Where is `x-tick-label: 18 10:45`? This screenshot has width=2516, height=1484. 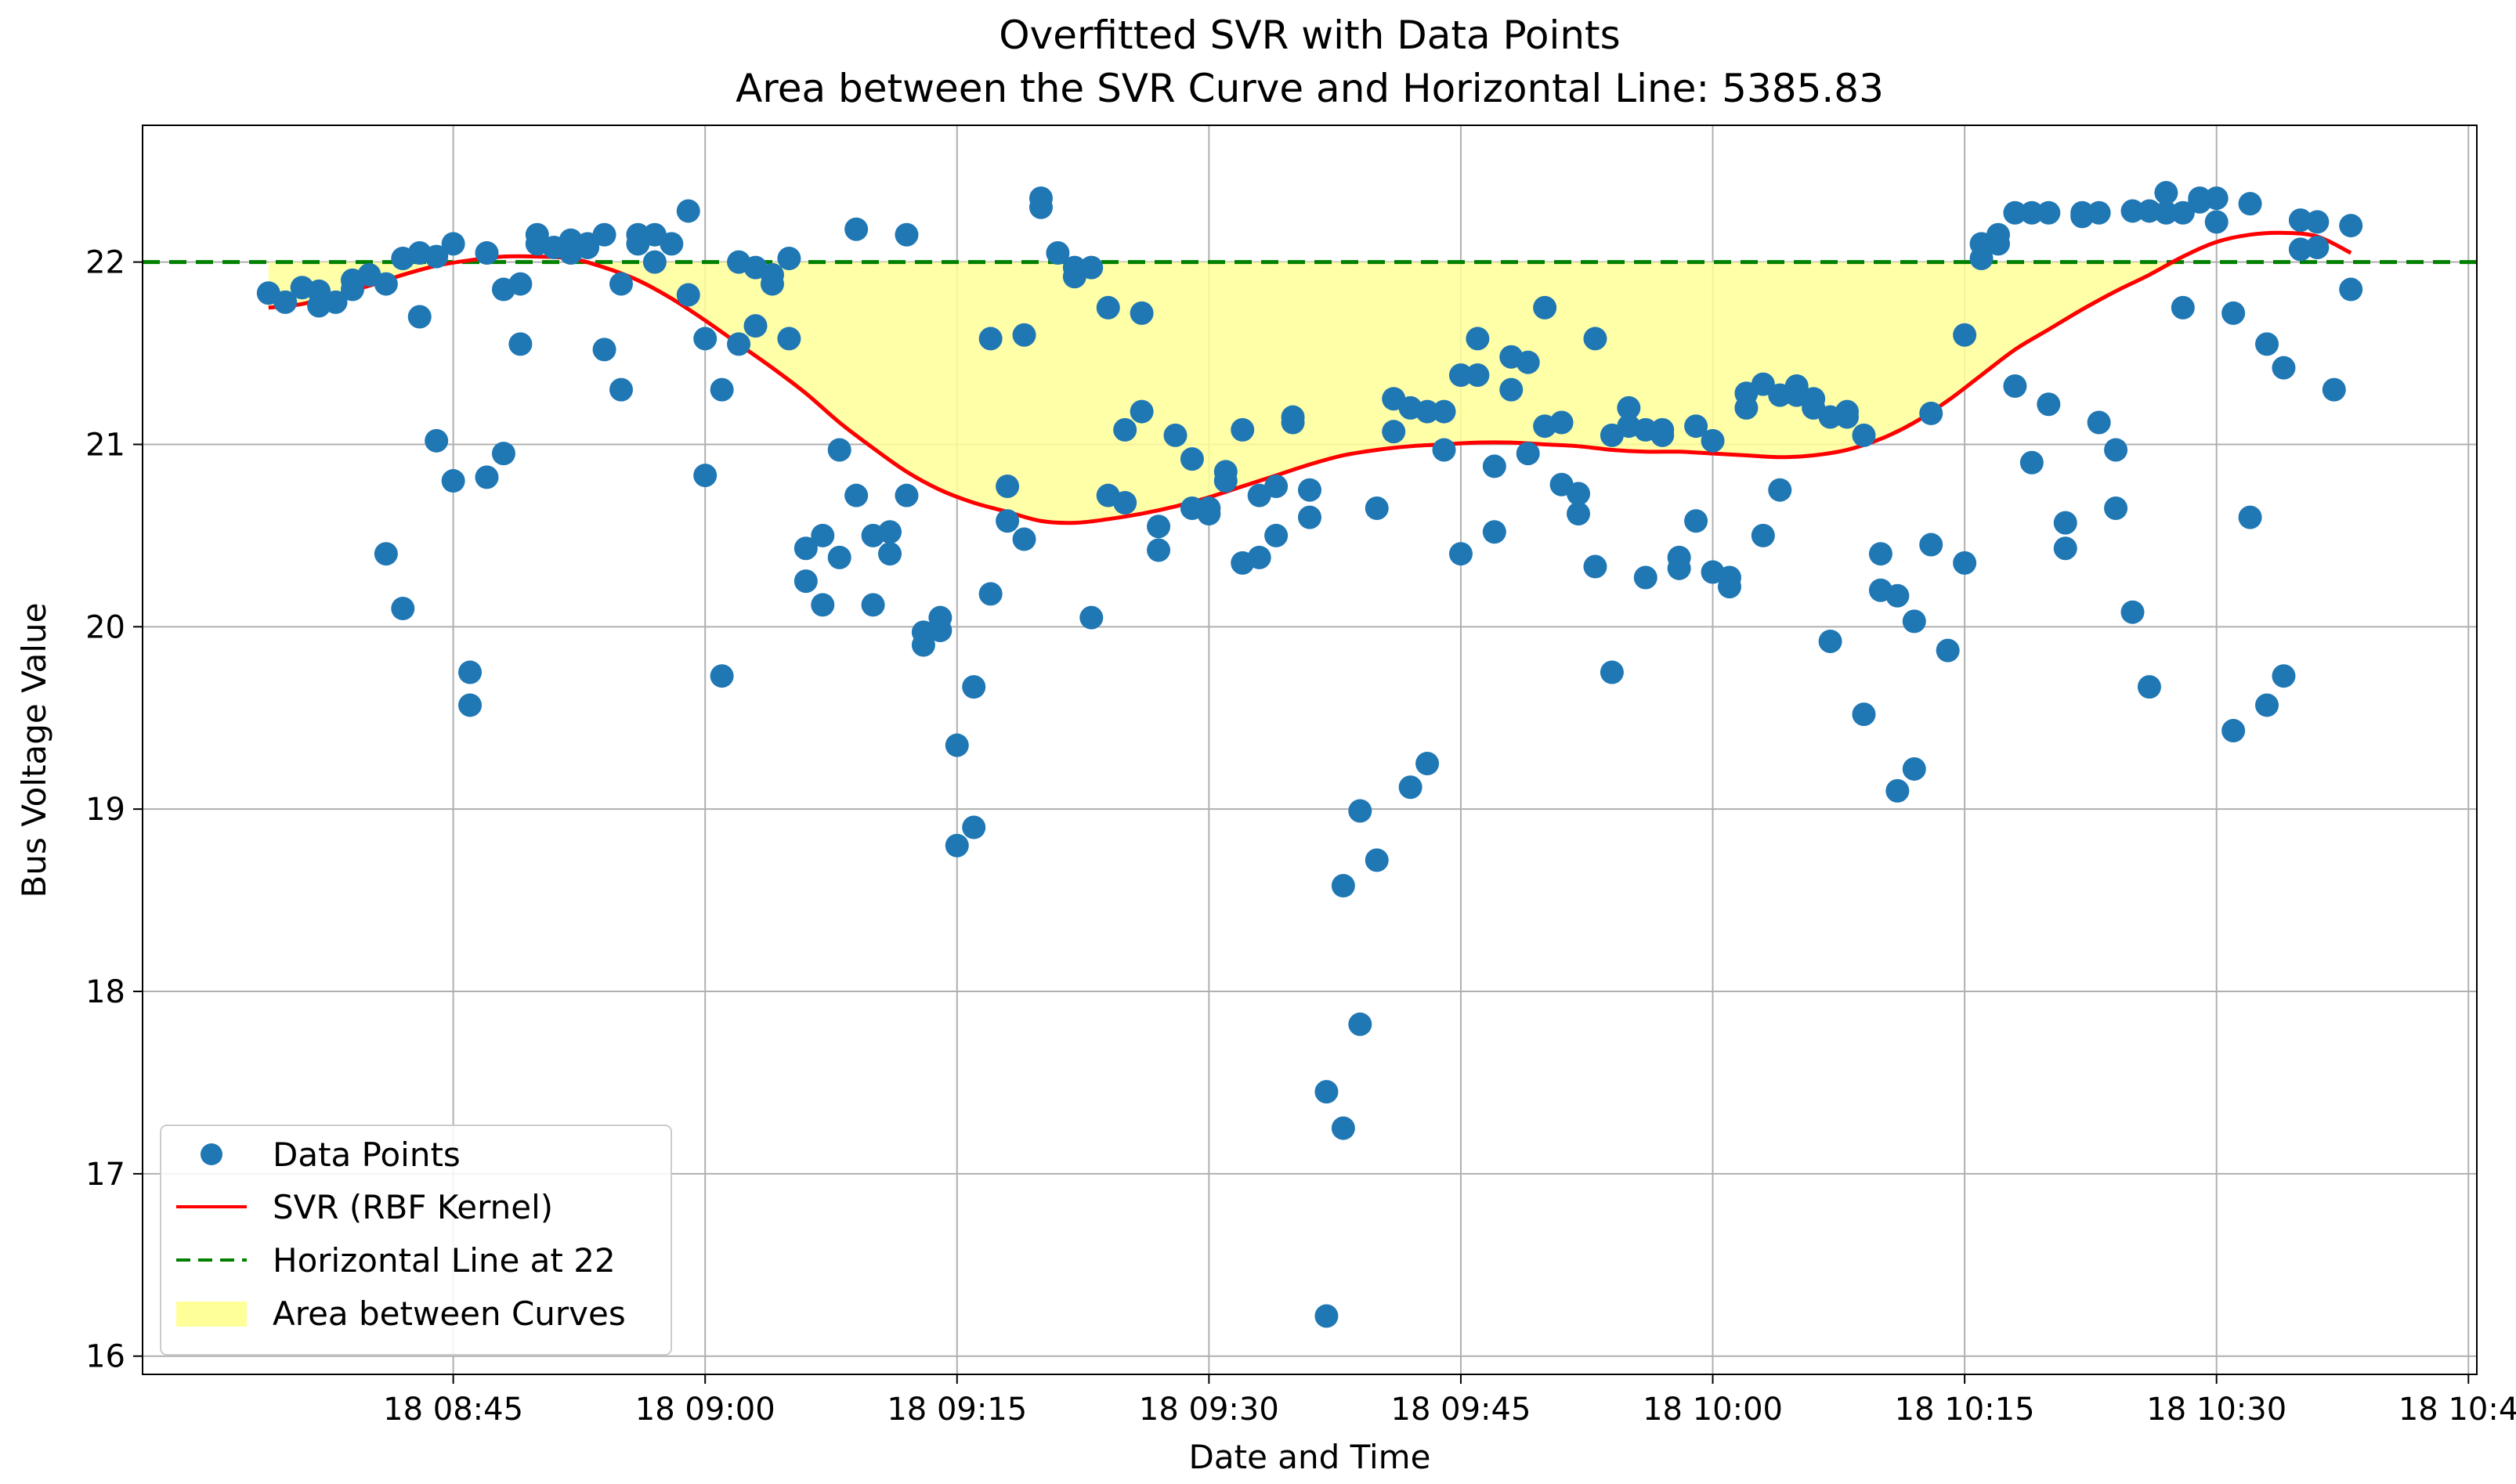 x-tick-label: 18 10:45 is located at coordinates (2457, 1410).